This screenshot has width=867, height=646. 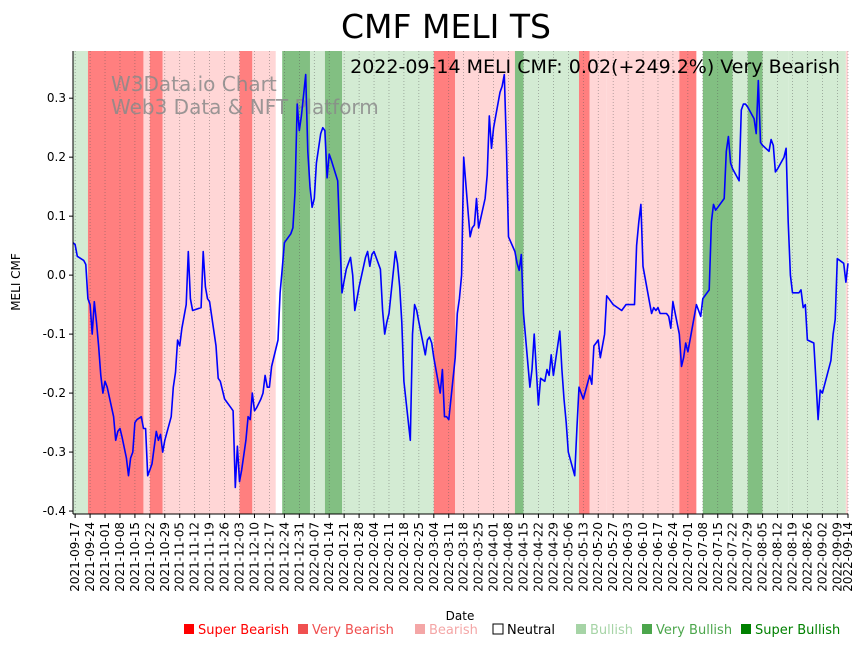 What do you see at coordinates (225, 557) in the screenshot?
I see `x-tick-label: 2021-11-26` at bounding box center [225, 557].